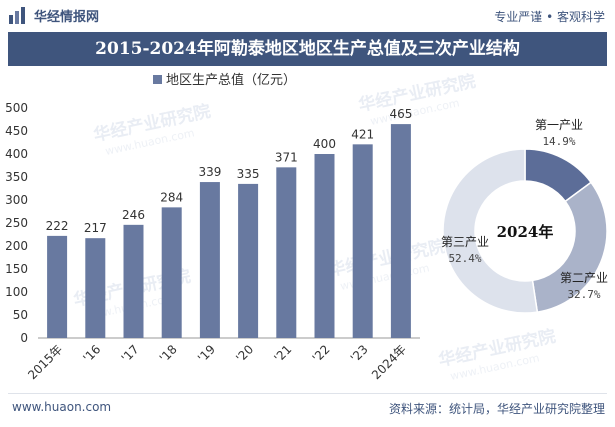 This screenshot has height=427, width=615. I want to click on bar-value-label: 400, so click(324, 144).